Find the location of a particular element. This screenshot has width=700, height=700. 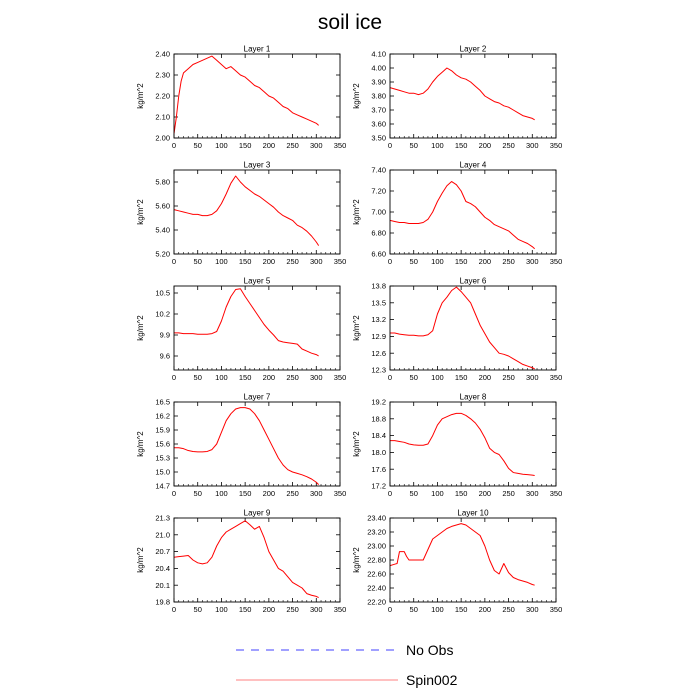

panel-title: Layer 9 is located at coordinates (257, 513).